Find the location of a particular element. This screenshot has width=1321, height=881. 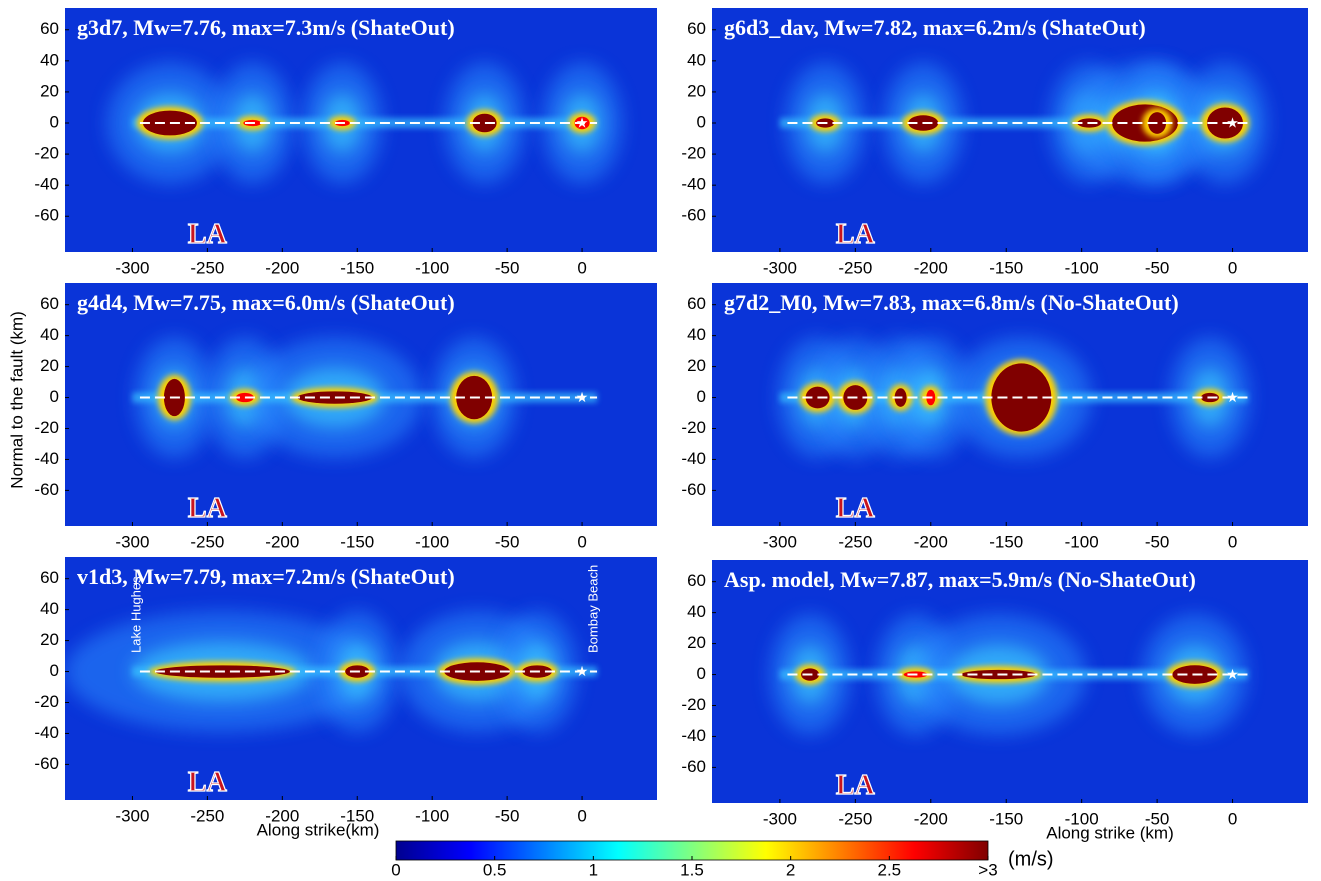

panel-title: v1d3, Mw=7.79, max=7.2m/s (ShateOut) is located at coordinates (266, 576).